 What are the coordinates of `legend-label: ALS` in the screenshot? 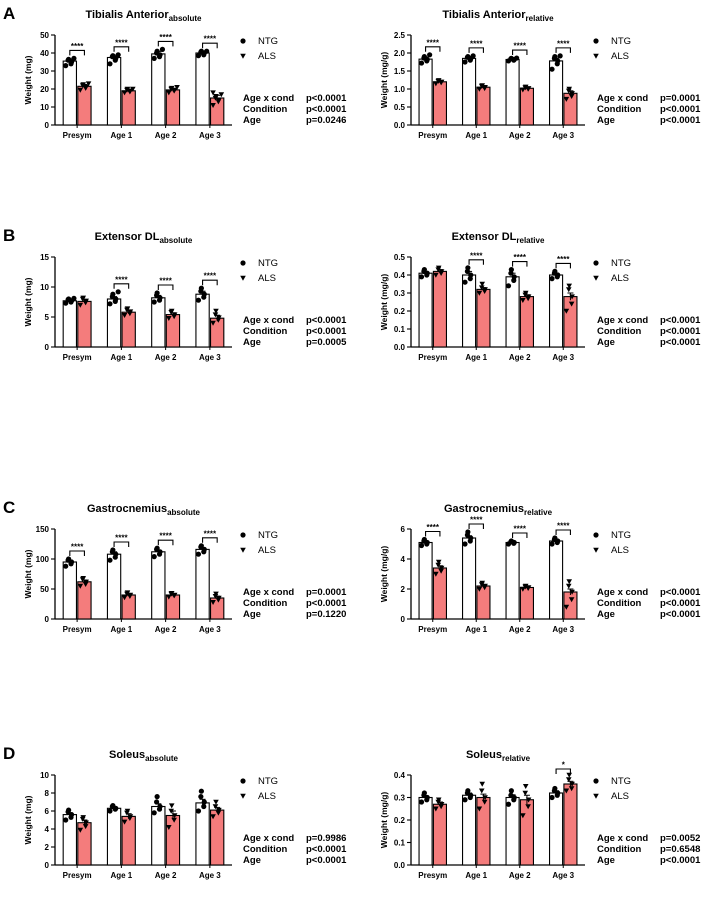 It's located at (620, 796).